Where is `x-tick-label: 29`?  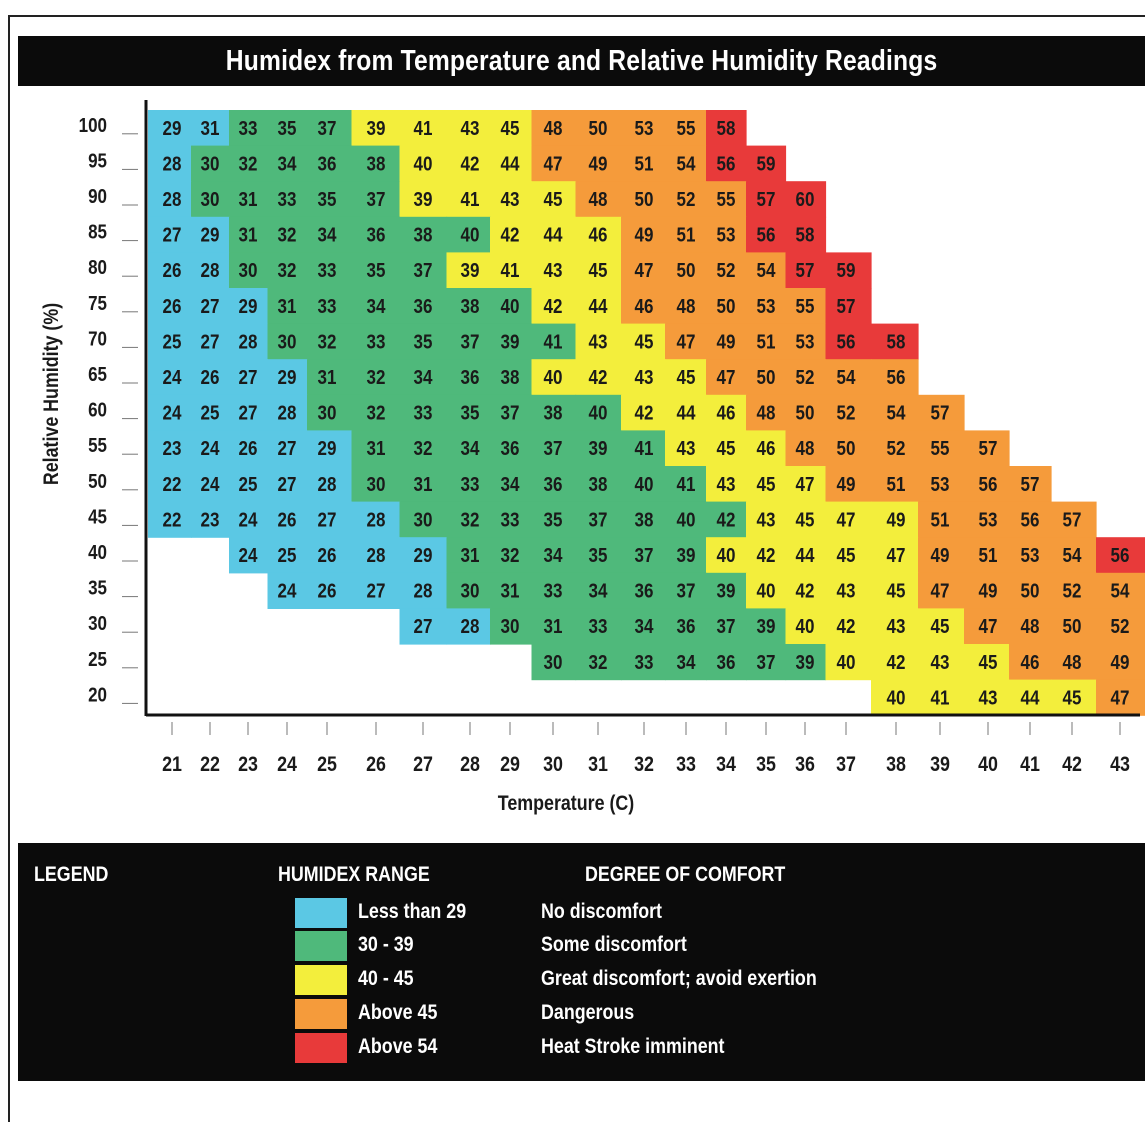 x-tick-label: 29 is located at coordinates (510, 765).